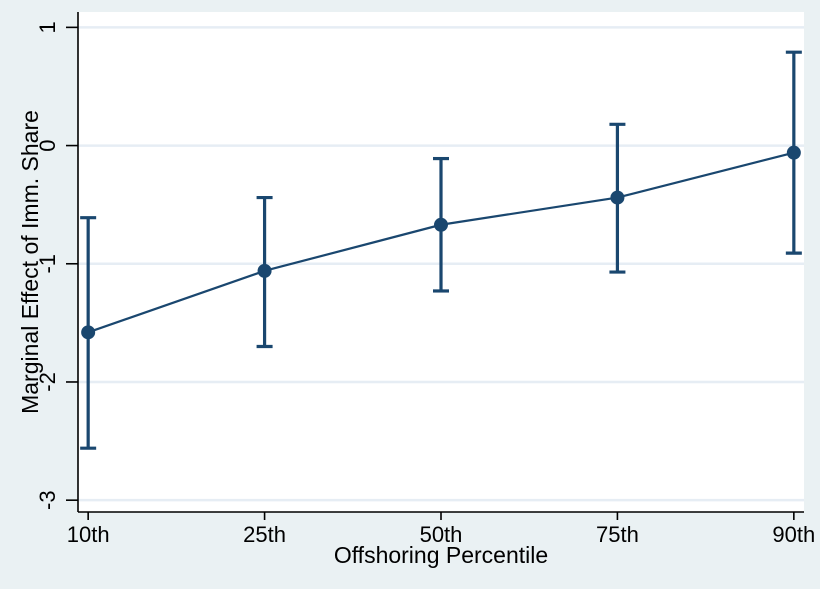  I want to click on x-tick-label: 10th, so click(88, 534).